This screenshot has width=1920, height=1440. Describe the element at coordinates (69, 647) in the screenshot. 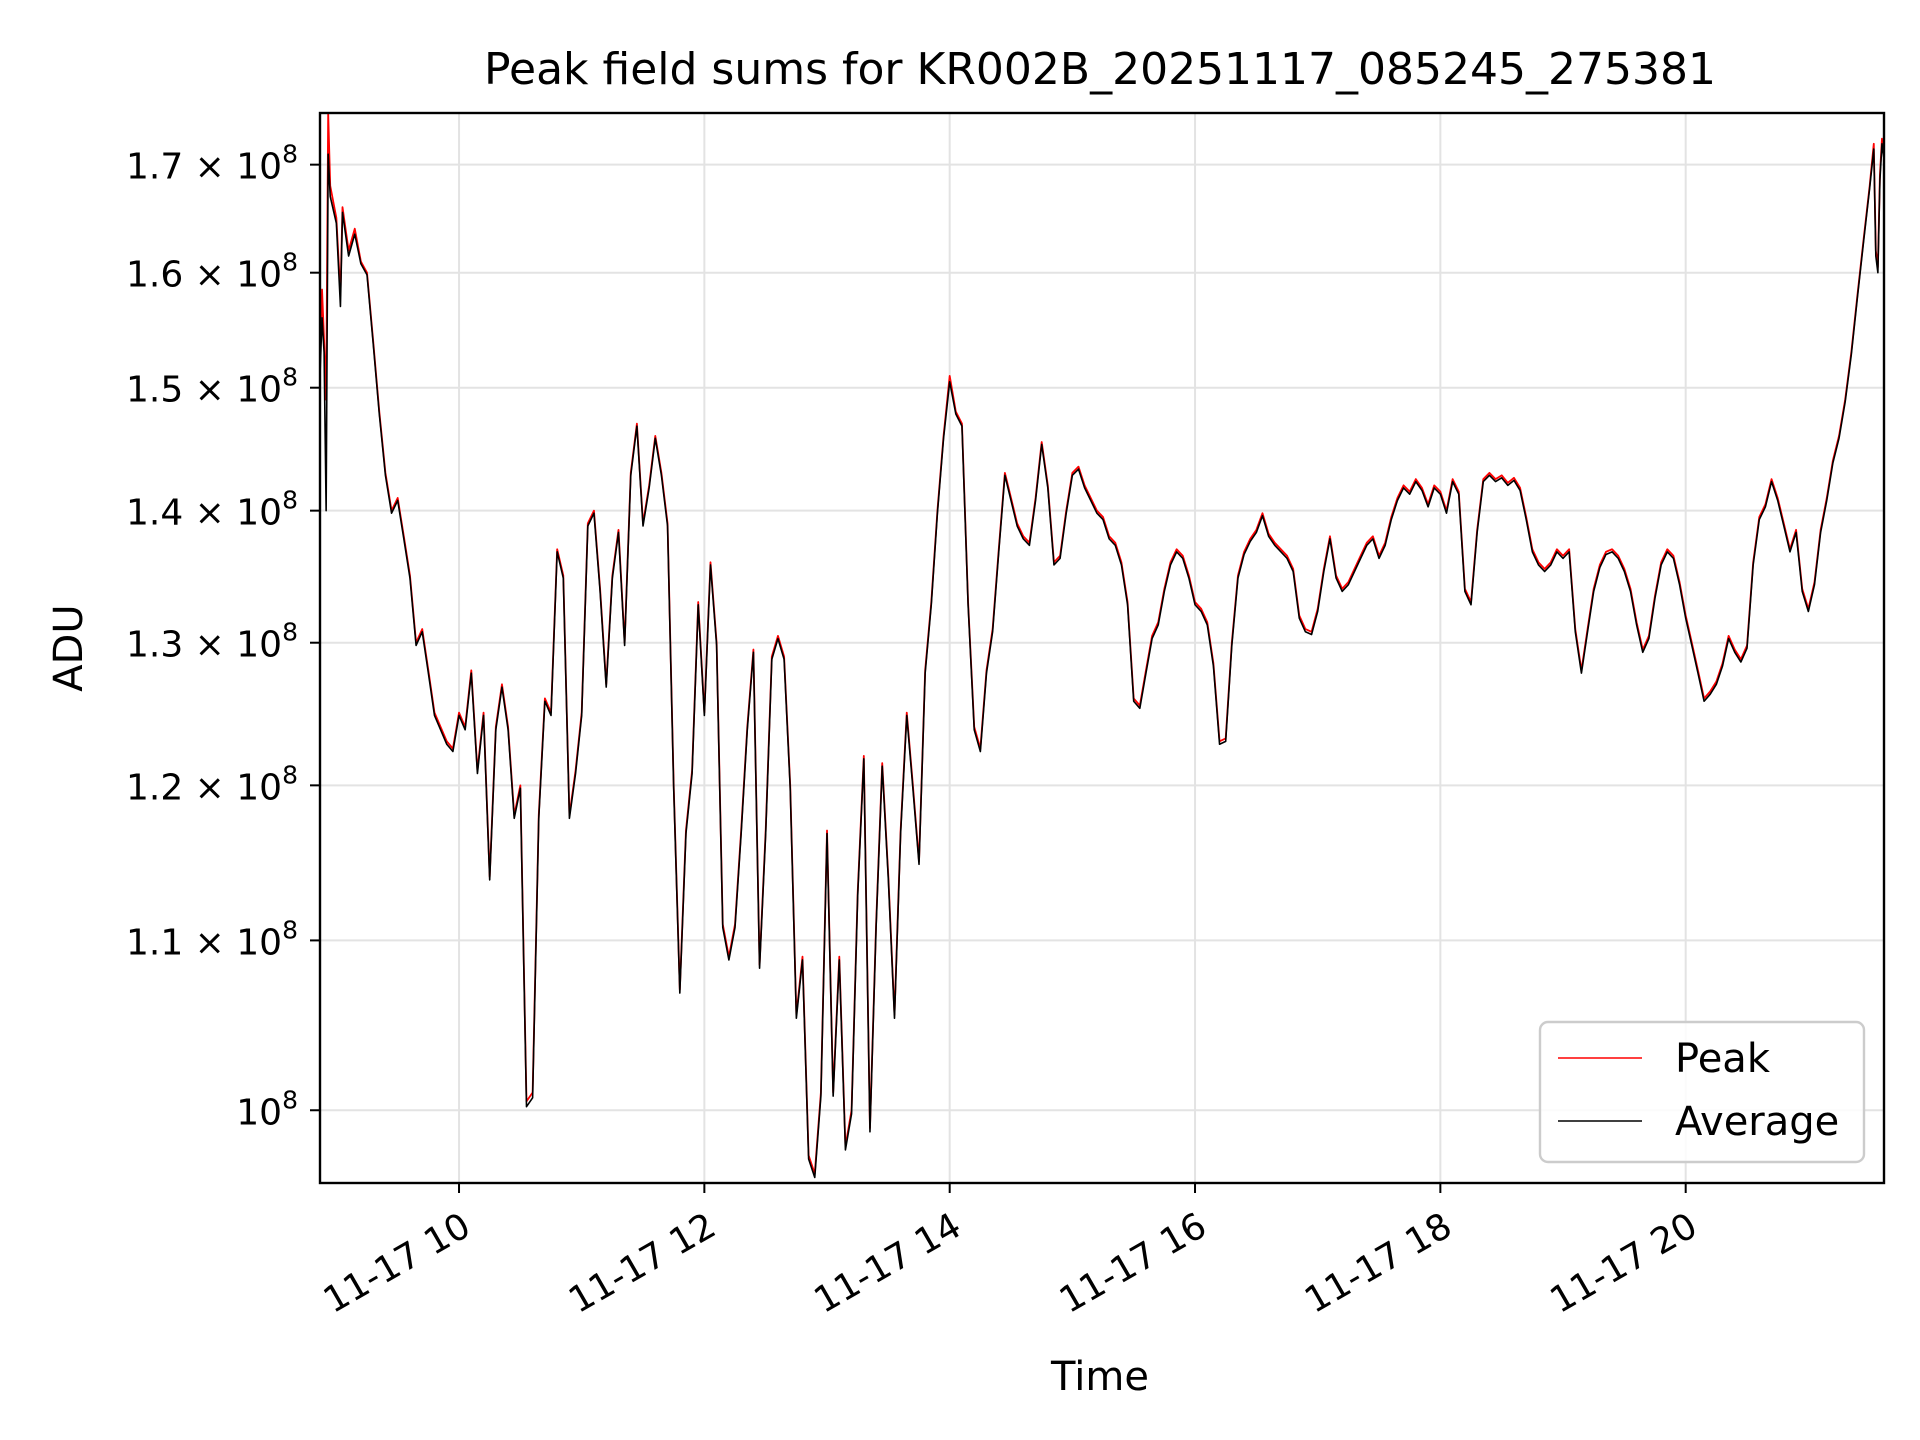

I see `y-axis-label: ADU` at that location.